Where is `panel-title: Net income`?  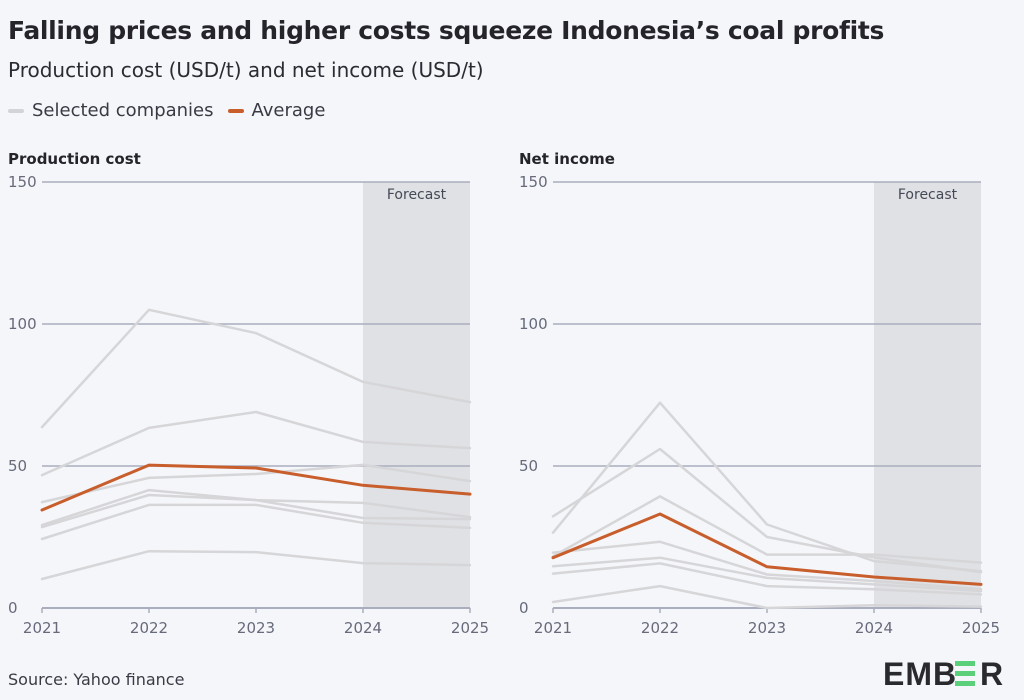
panel-title: Net income is located at coordinates (567, 159).